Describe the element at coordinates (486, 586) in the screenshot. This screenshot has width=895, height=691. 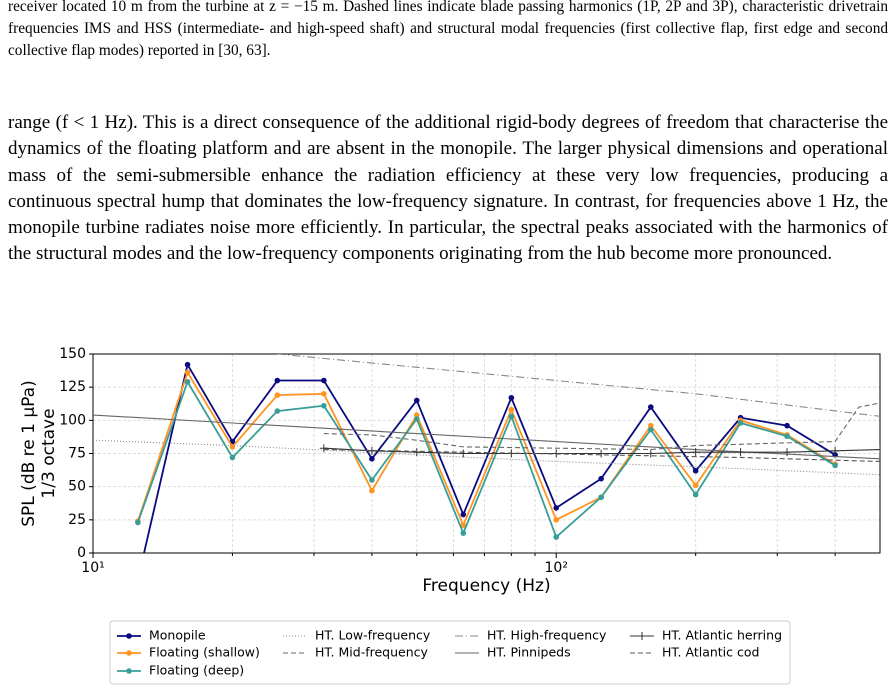
I see `x-axis-title: Frequency (Hz)` at that location.